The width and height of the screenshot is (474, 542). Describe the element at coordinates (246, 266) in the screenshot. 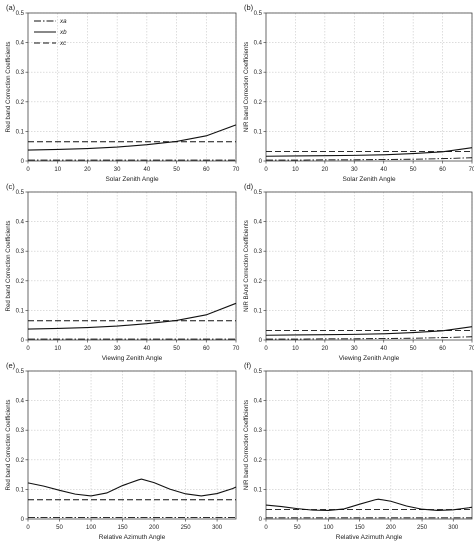

I see `y-axis-title: NIR BAnd Correction Coefficients` at that location.